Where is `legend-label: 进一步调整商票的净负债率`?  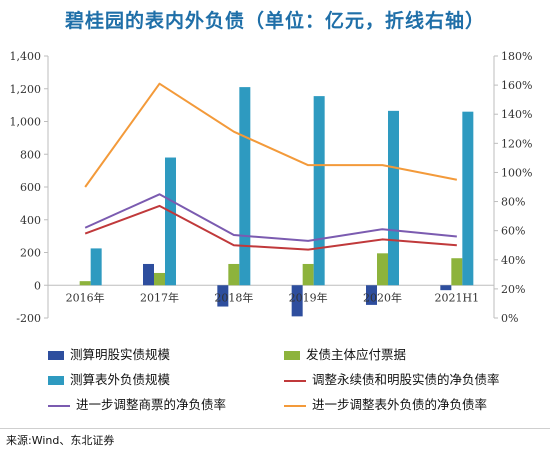 legend-label: 进一步调整商票的净负债率 is located at coordinates (151, 404).